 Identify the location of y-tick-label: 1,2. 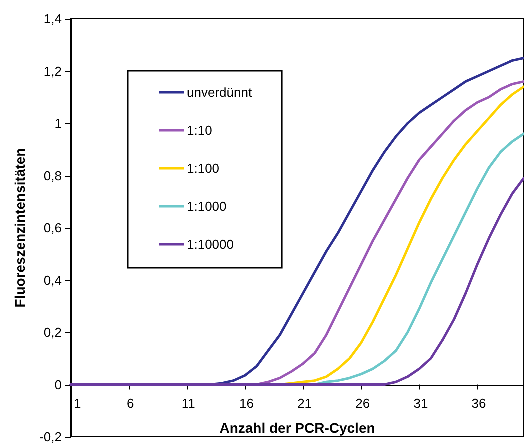
(53, 71).